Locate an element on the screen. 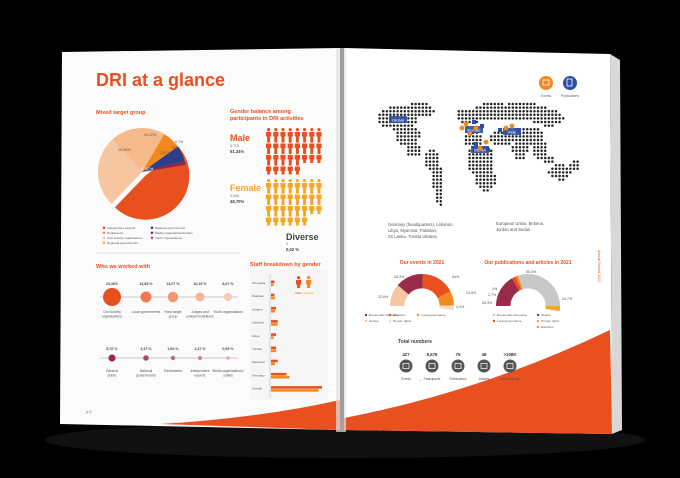 Image resolution: width=680 pixels, height=478 pixels. donut-segment is located at coordinates (410, 284).